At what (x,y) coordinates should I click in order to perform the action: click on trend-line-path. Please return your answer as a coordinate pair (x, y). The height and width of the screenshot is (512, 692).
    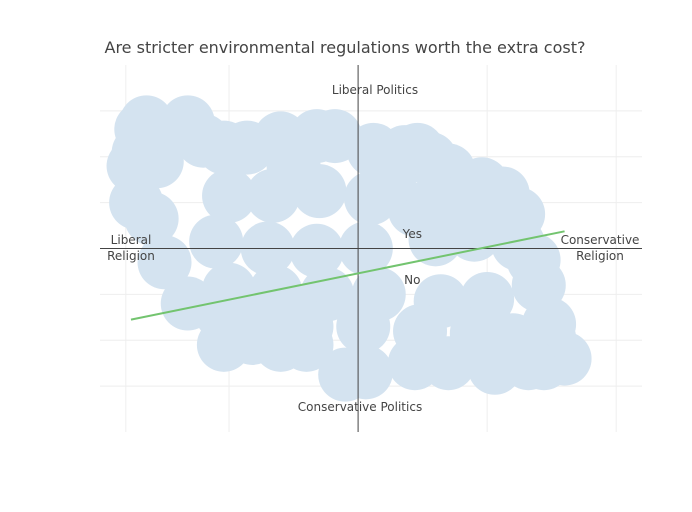
    Looking at the image, I should click on (347, 275).